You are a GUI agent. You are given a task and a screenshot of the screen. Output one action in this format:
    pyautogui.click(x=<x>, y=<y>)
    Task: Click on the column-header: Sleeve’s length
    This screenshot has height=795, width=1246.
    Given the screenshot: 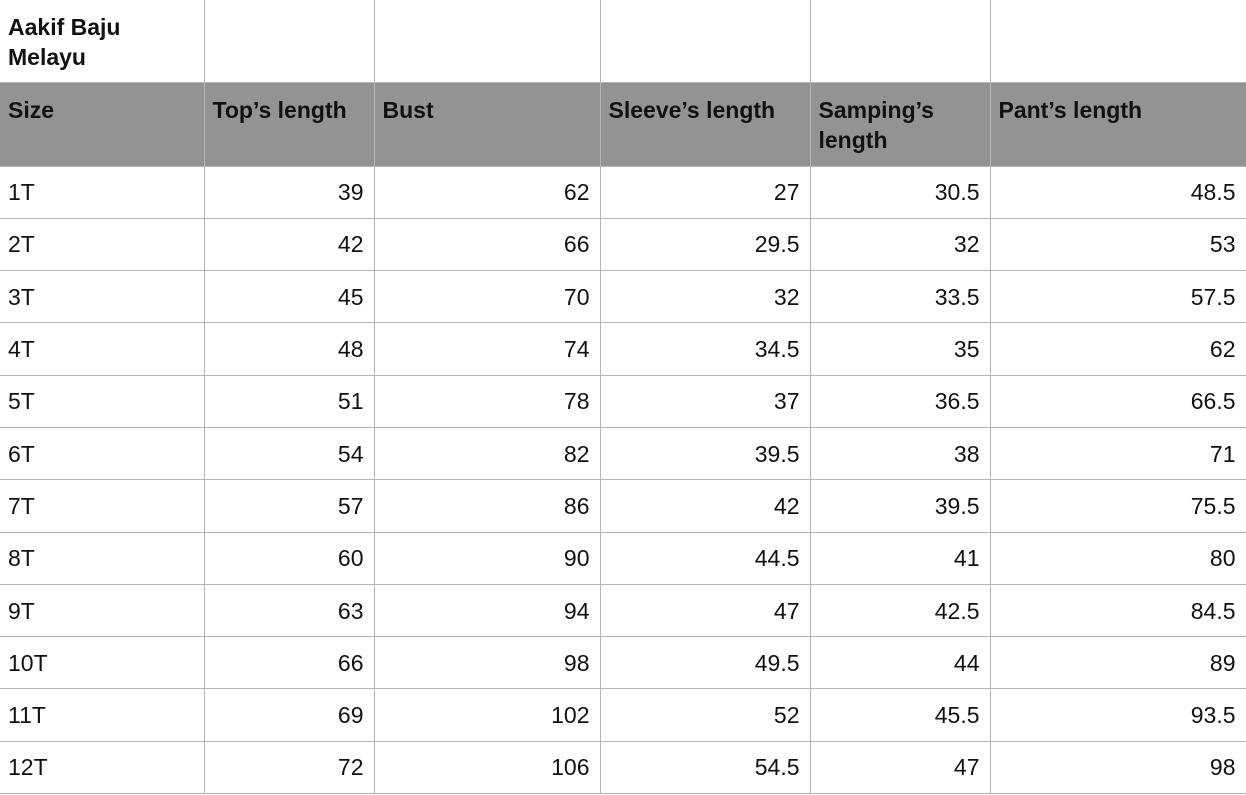 What is the action you would take?
    pyautogui.click(x=705, y=124)
    